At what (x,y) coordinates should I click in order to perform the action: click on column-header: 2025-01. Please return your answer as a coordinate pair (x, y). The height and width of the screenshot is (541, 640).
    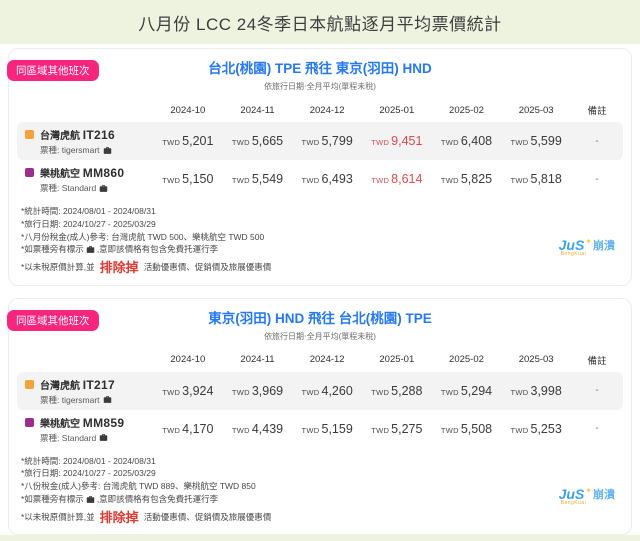
    Looking at the image, I should click on (397, 110).